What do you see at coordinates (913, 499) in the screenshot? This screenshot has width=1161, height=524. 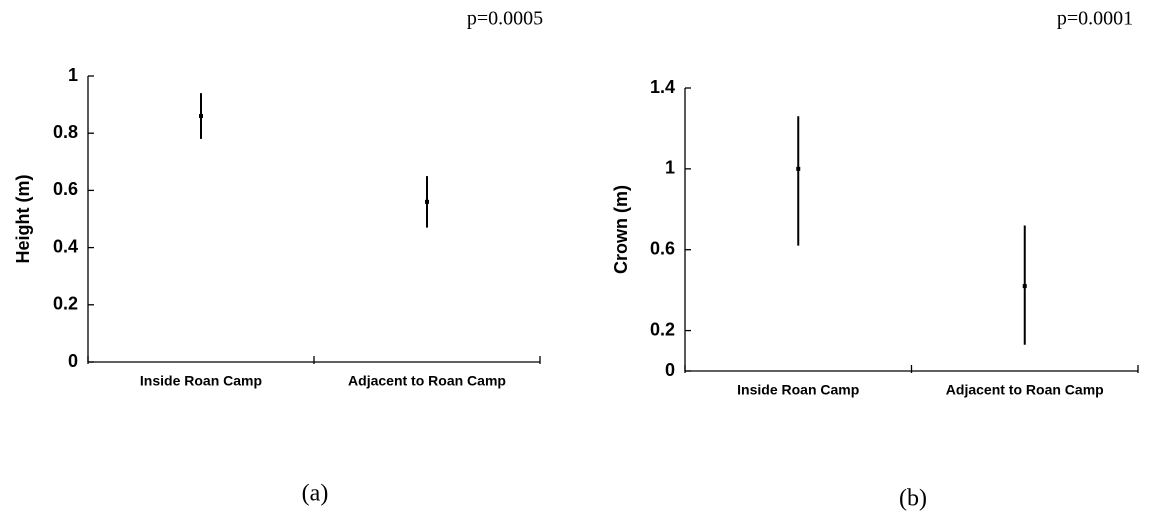 I see `panel-label: (b)` at bounding box center [913, 499].